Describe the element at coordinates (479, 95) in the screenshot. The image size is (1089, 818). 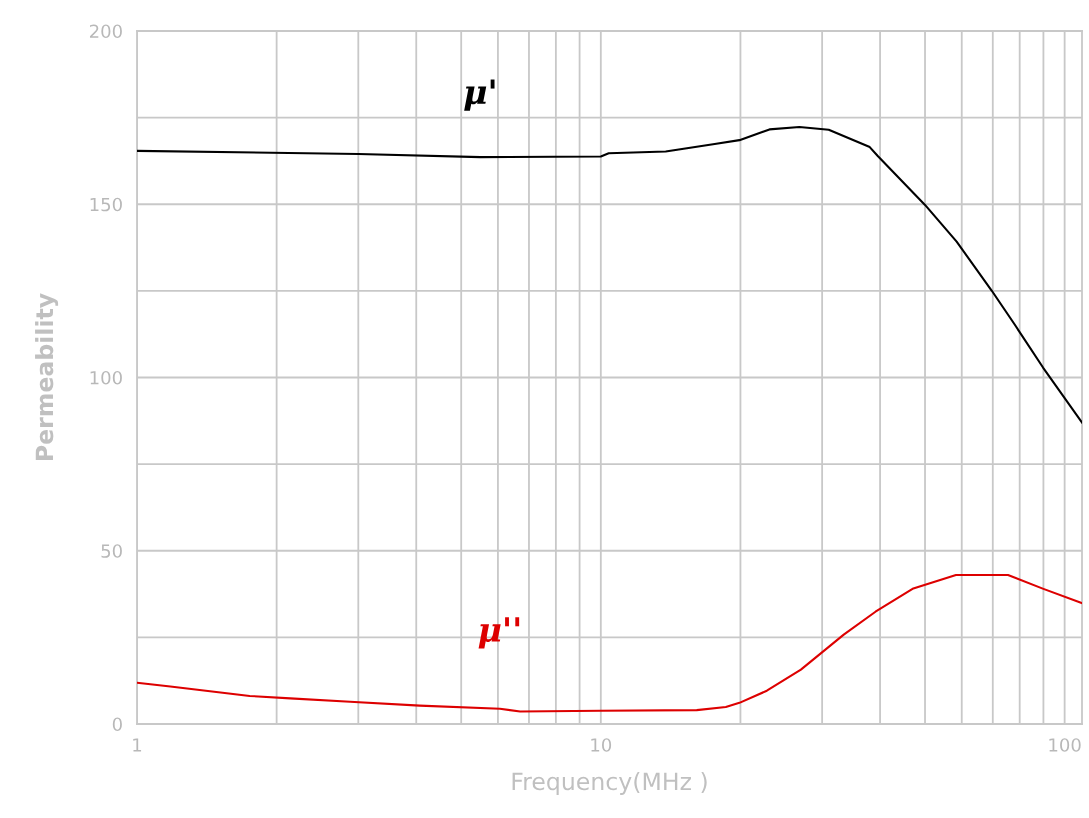
I see `series-label: μ'` at that location.